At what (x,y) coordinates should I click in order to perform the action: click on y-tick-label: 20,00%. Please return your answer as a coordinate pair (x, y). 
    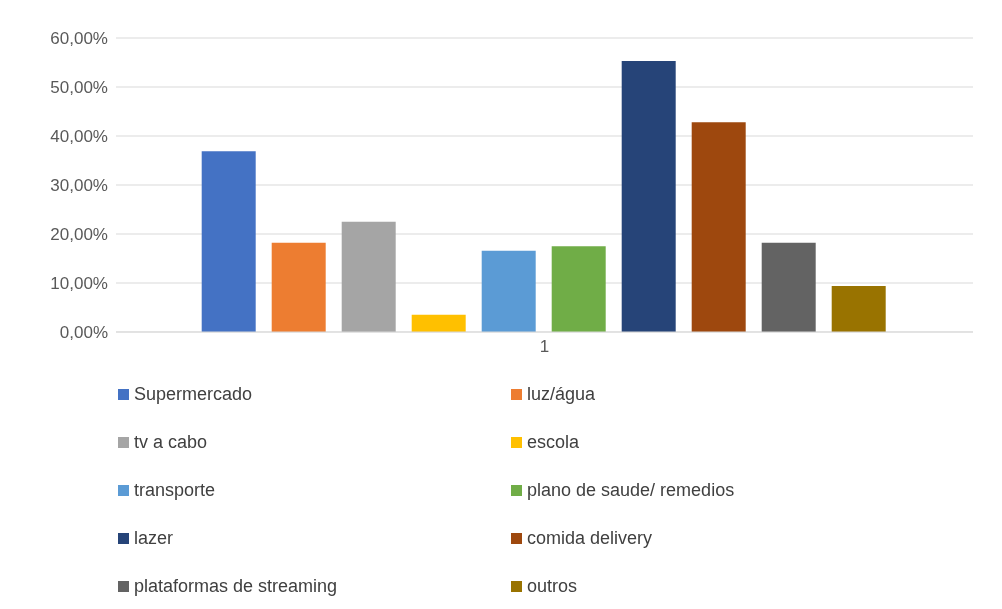
    Looking at the image, I should click on (79, 235).